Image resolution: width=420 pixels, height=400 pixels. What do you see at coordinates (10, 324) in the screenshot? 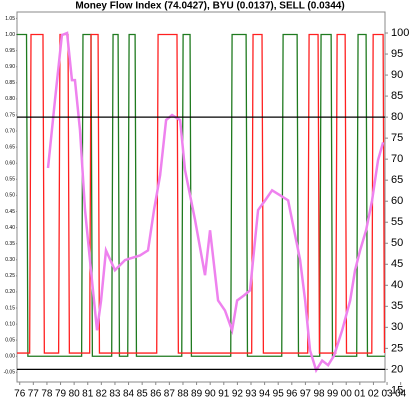
I see `y-tick-label: 0.10` at bounding box center [10, 324].